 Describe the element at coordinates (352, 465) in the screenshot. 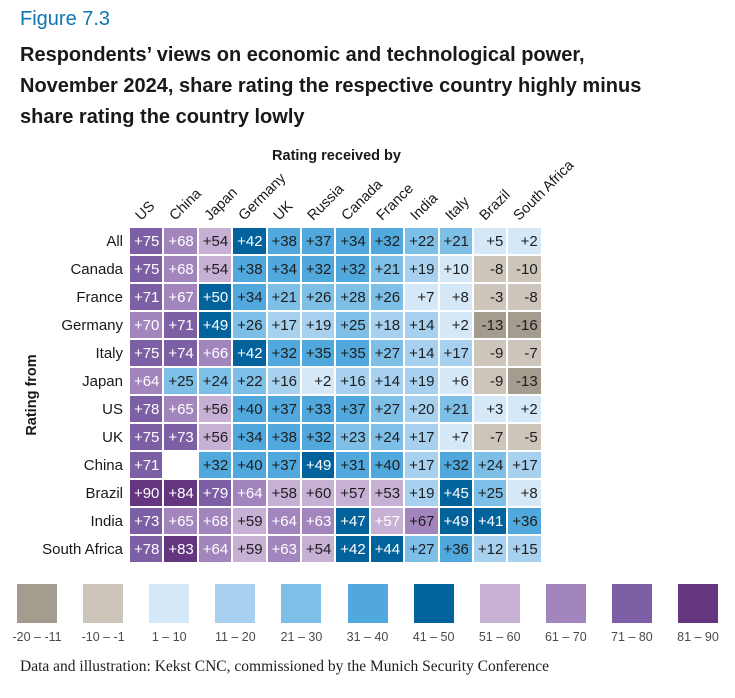

I see `heatmap-cell: +31` at that location.